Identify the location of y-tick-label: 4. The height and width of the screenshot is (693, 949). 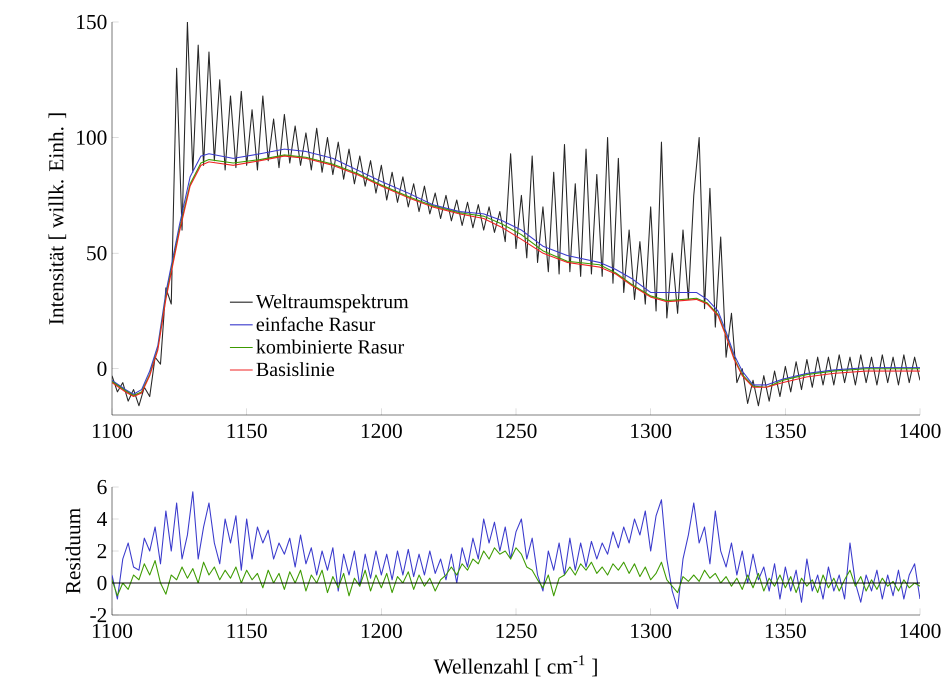
(102, 519).